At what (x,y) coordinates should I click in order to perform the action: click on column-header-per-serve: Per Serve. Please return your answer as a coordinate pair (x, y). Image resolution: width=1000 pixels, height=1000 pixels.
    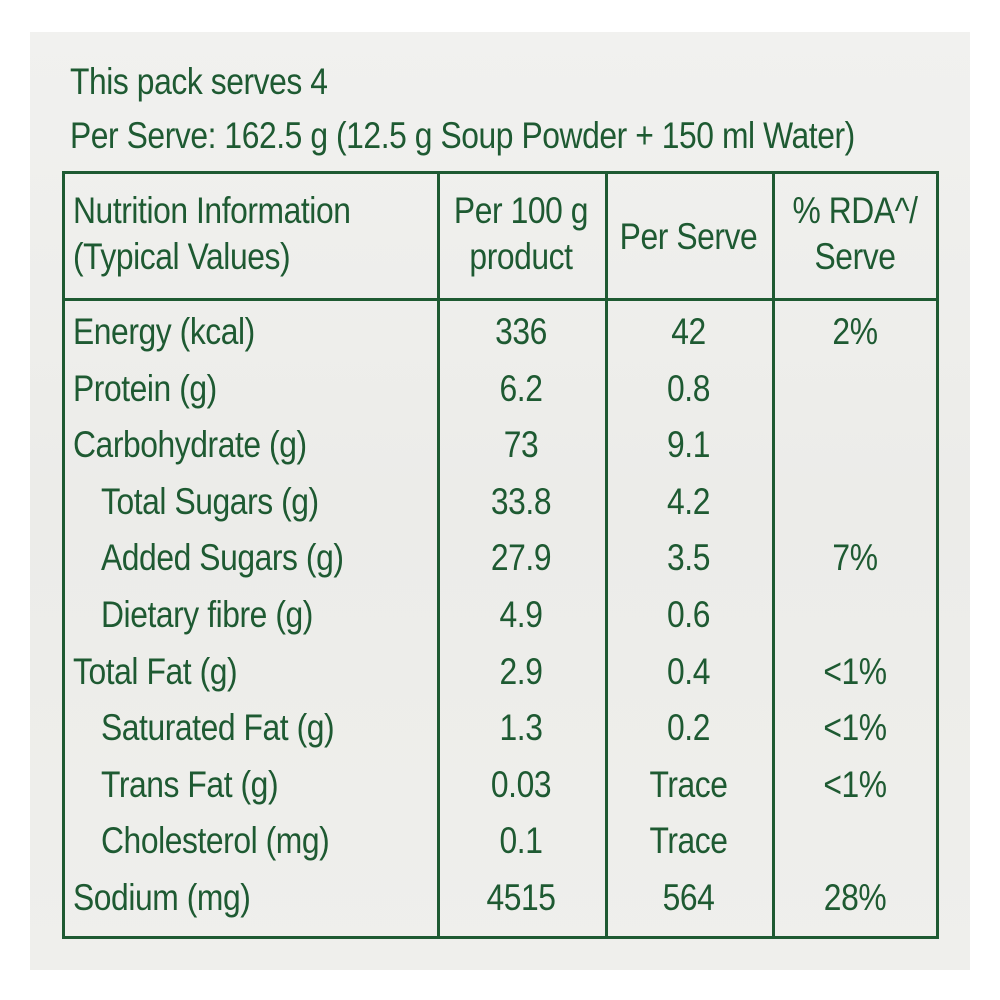
    Looking at the image, I should click on (688, 236).